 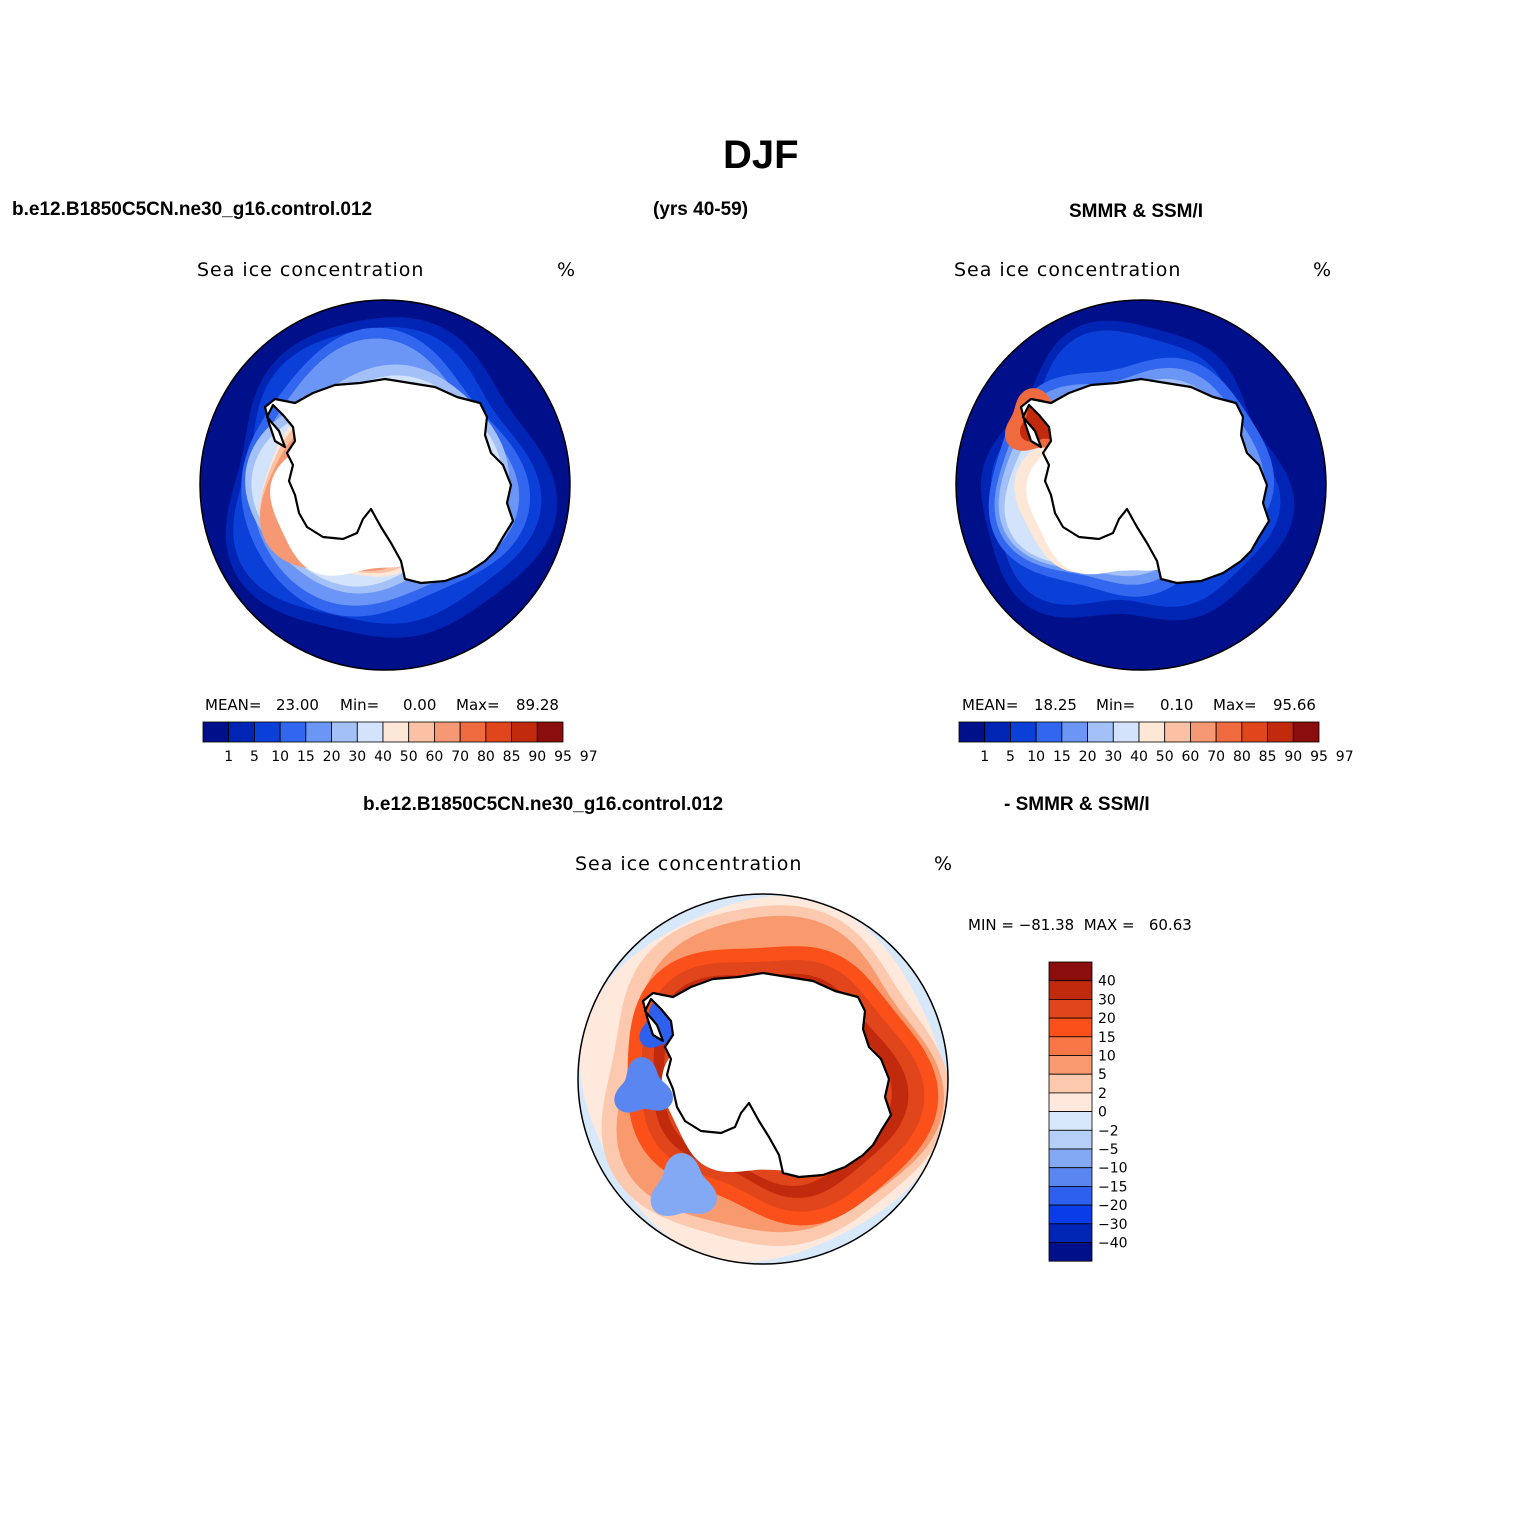 I want to click on model-panel-units: %, so click(x=567, y=270).